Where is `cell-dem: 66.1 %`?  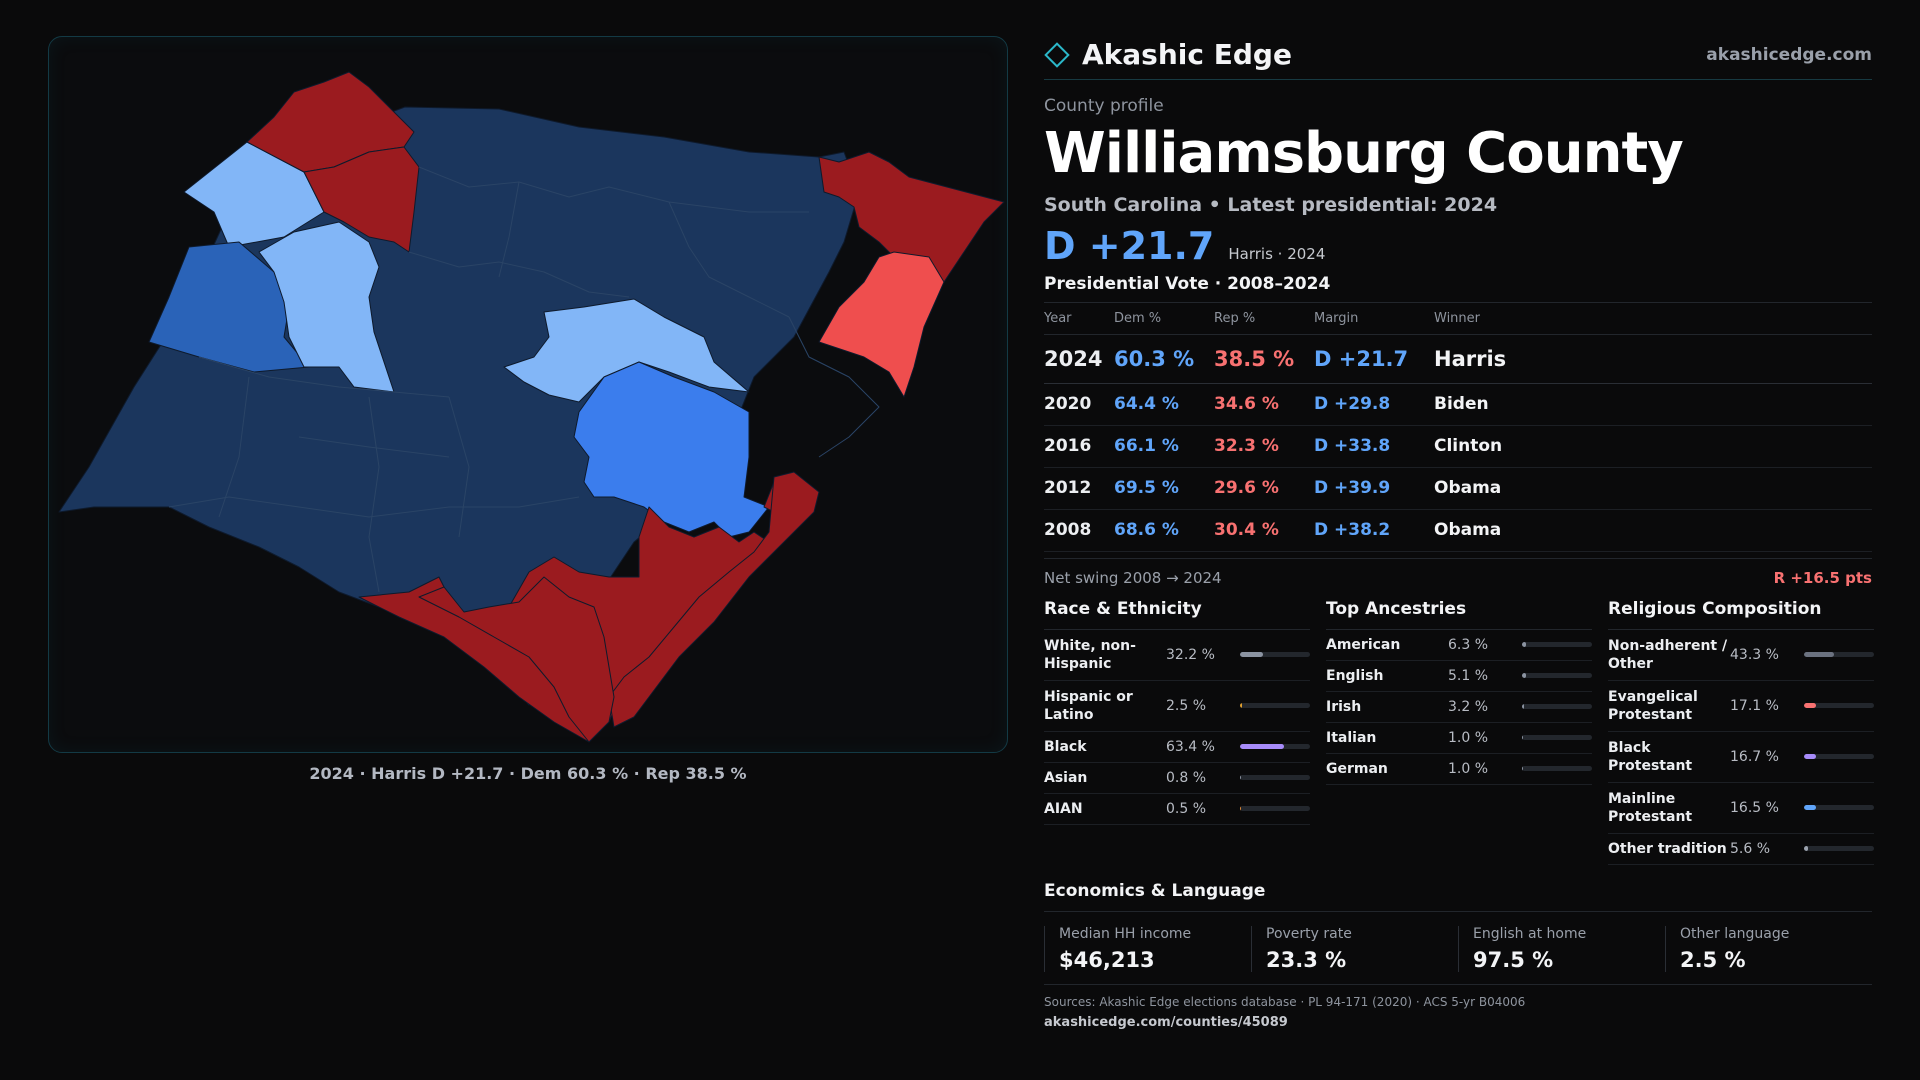
cell-dem: 66.1 % is located at coordinates (1164, 446).